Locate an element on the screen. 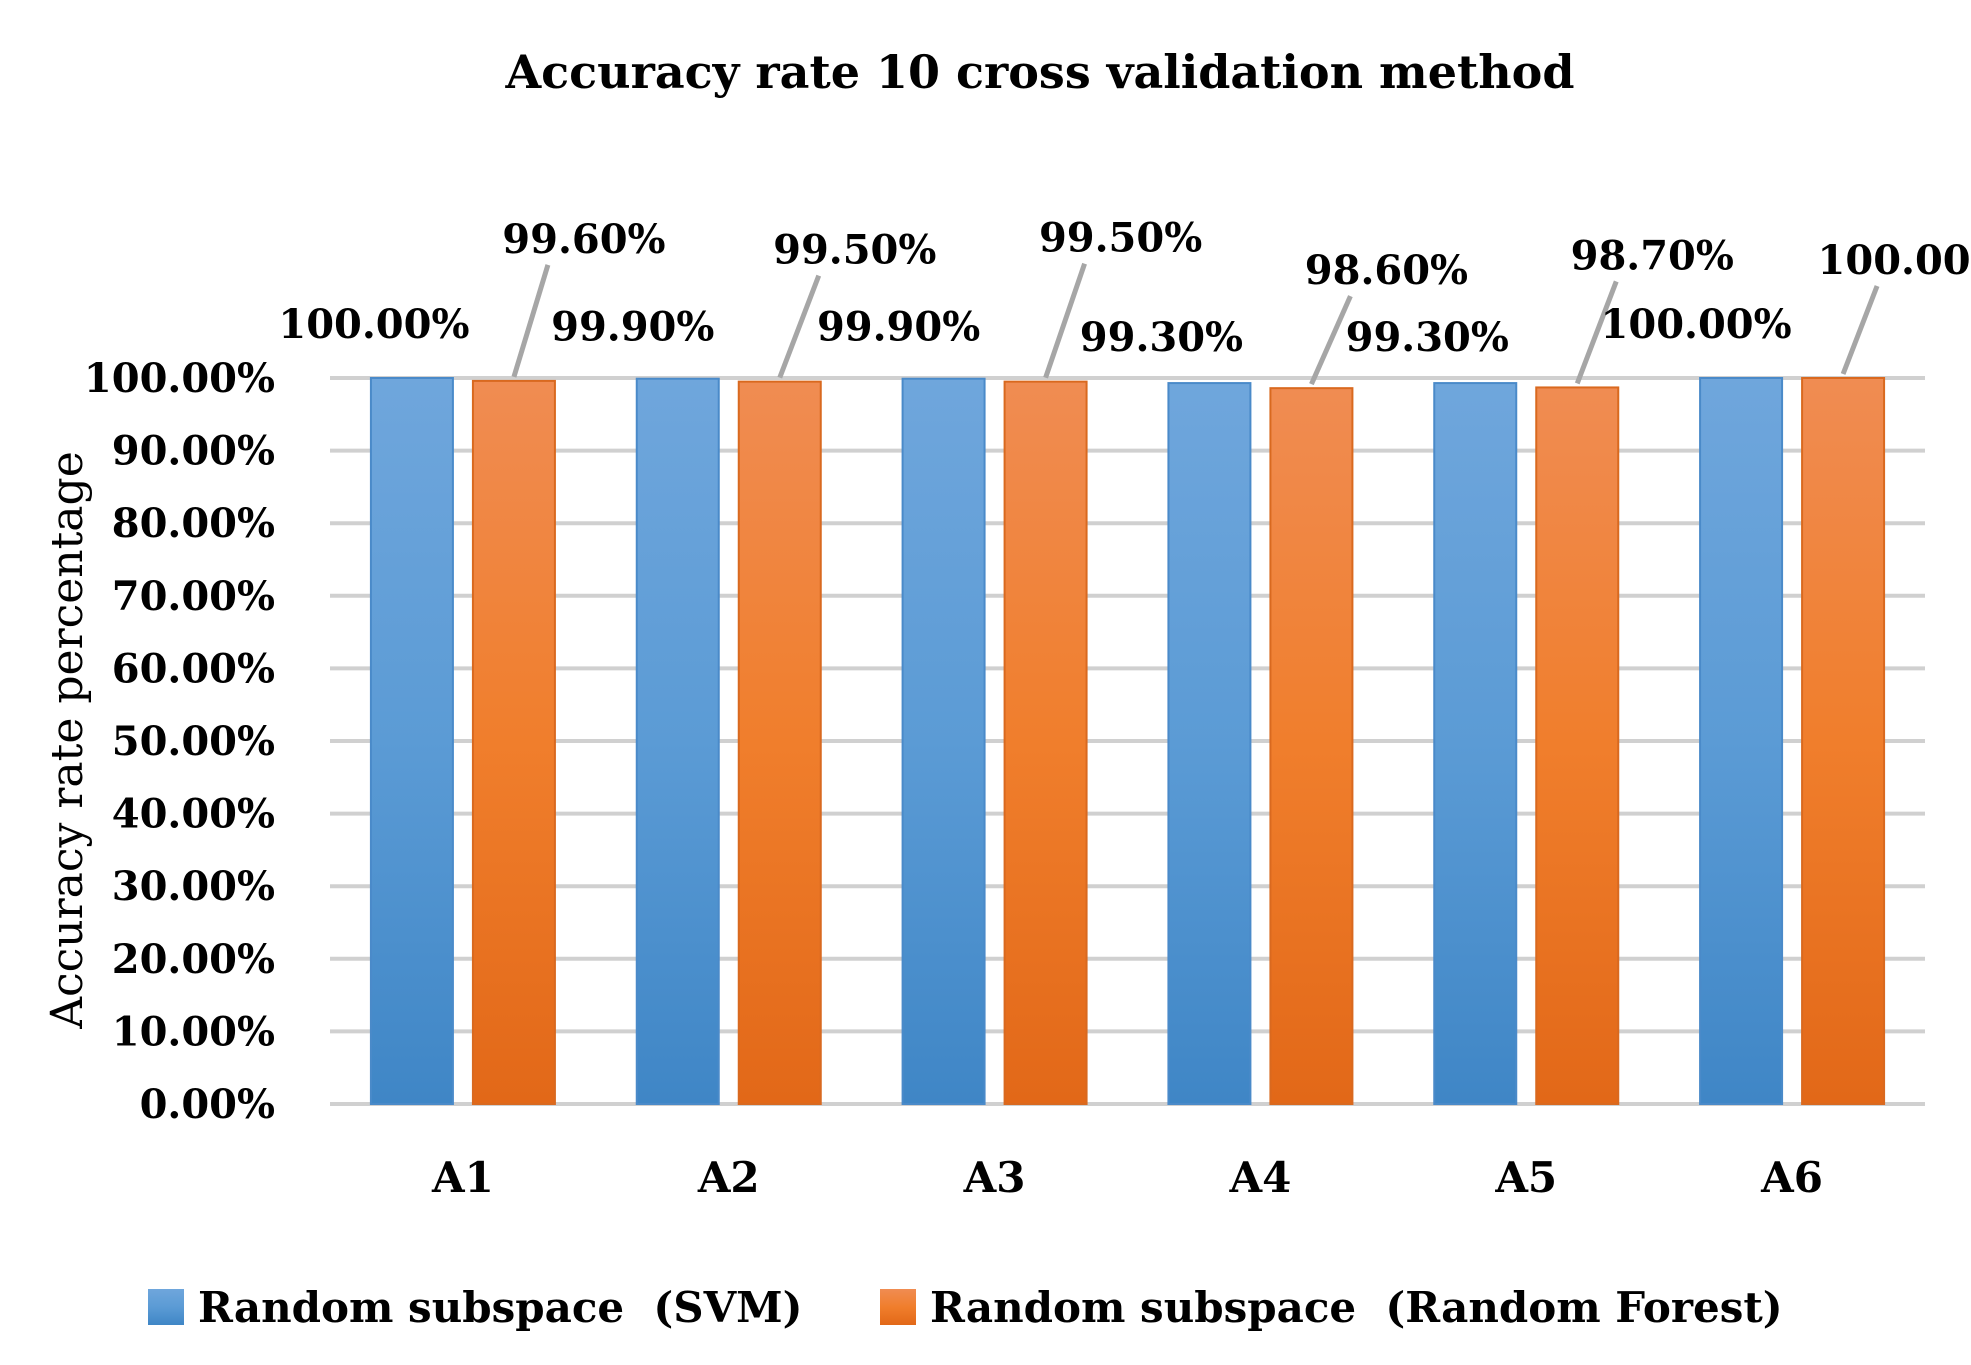 This screenshot has width=1971, height=1365. x-category-label: A3 is located at coordinates (994, 1177).